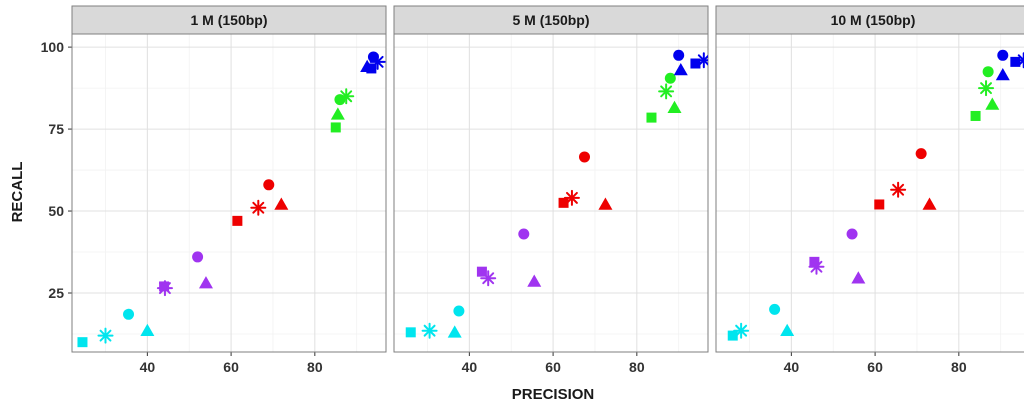 This screenshot has width=1024, height=412. Describe the element at coordinates (553, 394) in the screenshot. I see `x-axis-title: PRECISION` at that location.